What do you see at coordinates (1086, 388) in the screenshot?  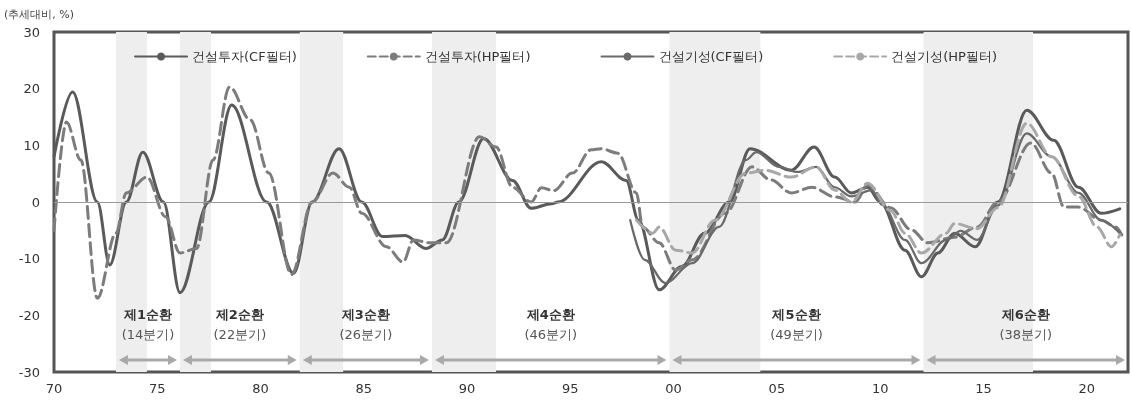 I see `x-tick-label: 20` at bounding box center [1086, 388].